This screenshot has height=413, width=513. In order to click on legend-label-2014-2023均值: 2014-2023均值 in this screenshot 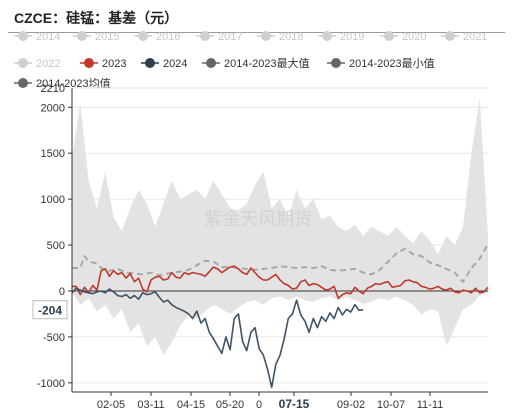, I will do `click(73, 83)`.